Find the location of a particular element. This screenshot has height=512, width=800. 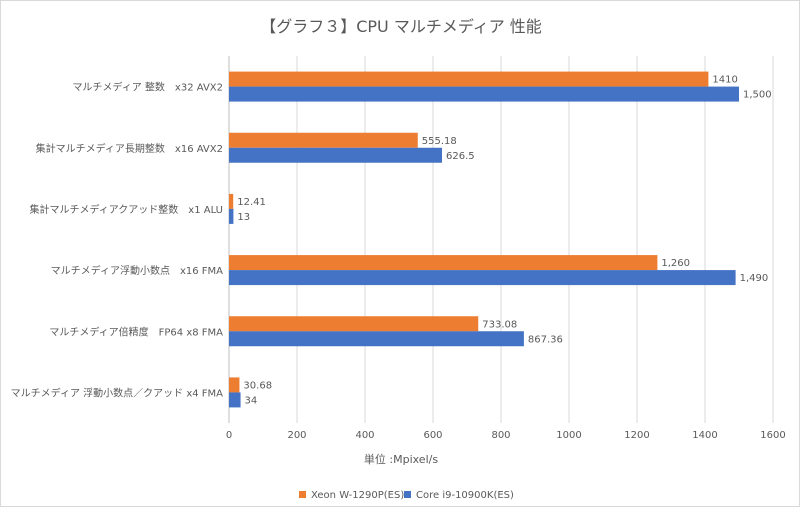

data-label: 30.68 is located at coordinates (257, 385).